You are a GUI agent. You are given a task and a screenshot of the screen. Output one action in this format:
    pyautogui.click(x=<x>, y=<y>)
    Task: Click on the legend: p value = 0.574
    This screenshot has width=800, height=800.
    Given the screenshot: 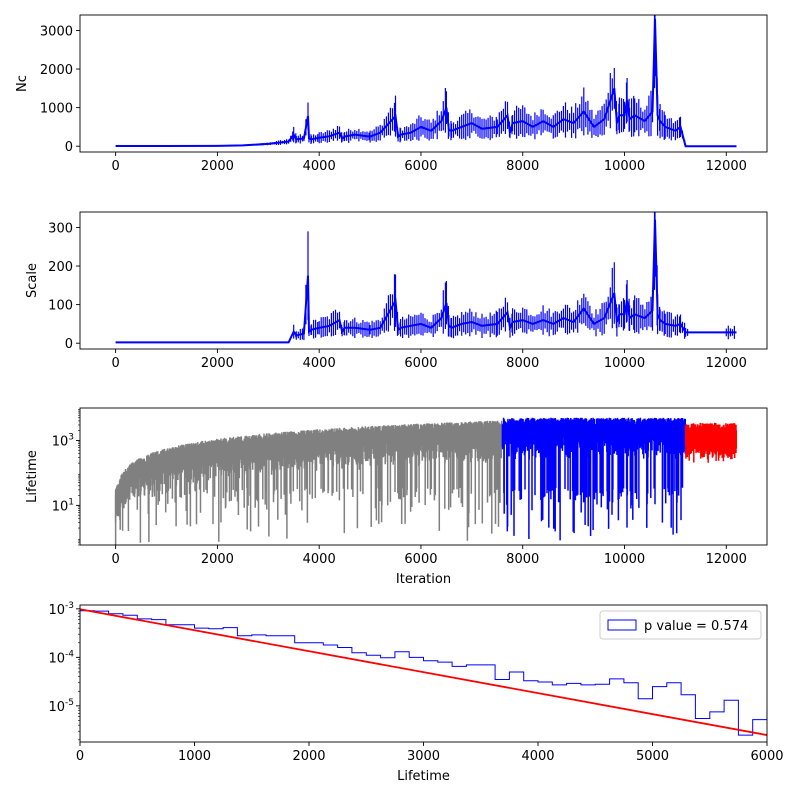 What is the action you would take?
    pyautogui.click(x=680, y=625)
    